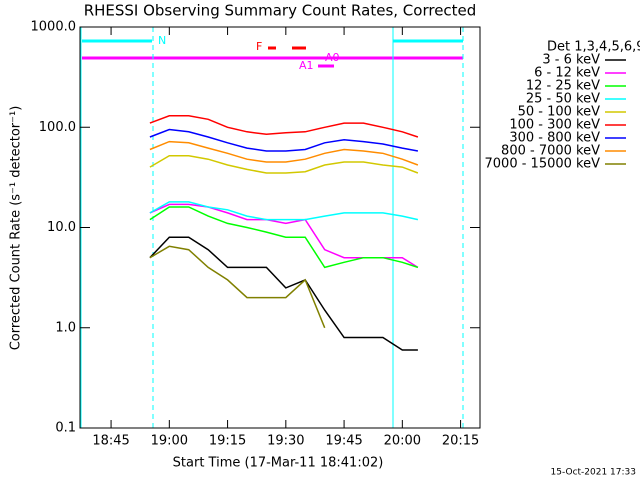  Describe the element at coordinates (169, 441) in the screenshot. I see `x-tick-label: 19:00` at that location.